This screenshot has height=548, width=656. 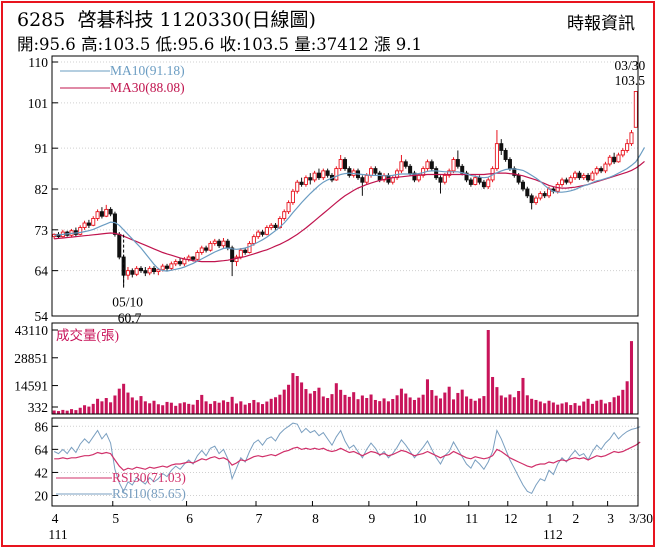 What do you see at coordinates (641, 518) in the screenshot?
I see `x-tick-label: 3/30` at bounding box center [641, 518].